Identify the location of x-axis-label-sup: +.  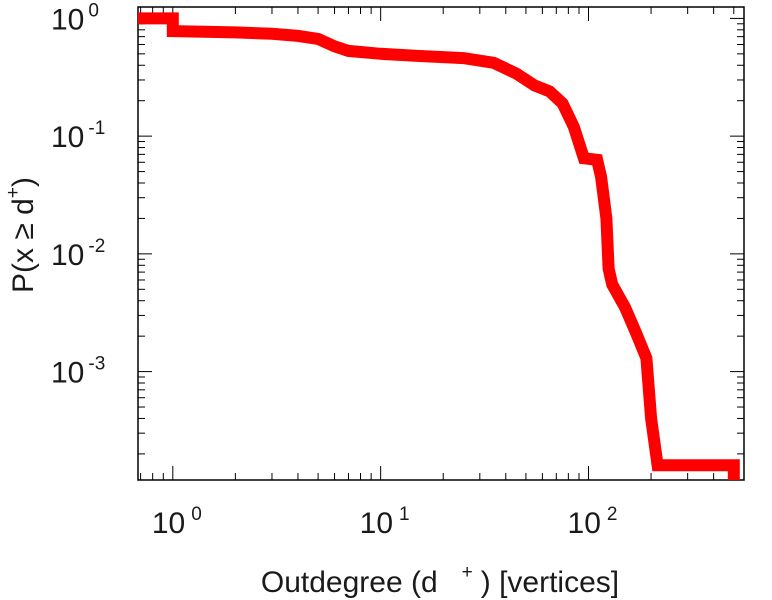
(467, 572).